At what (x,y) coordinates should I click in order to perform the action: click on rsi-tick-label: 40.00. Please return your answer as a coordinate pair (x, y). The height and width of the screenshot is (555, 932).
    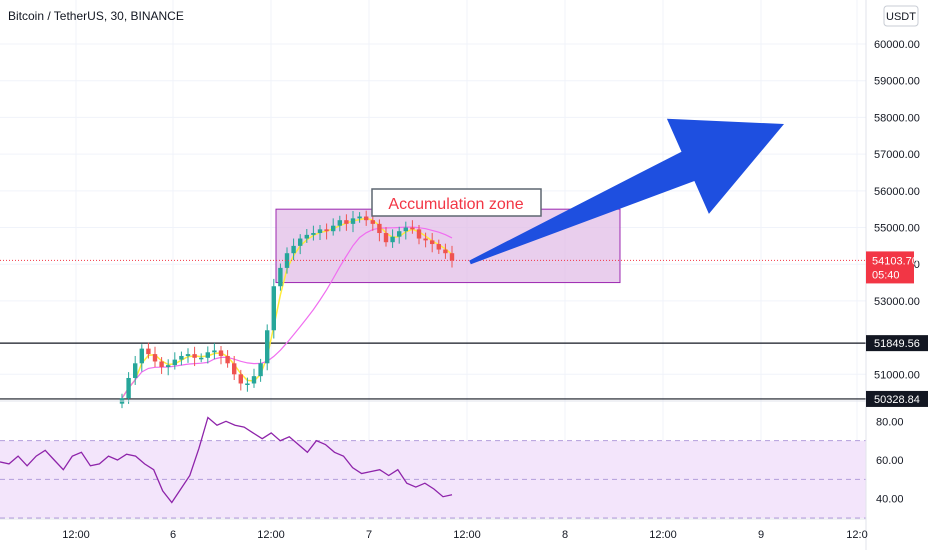
    Looking at the image, I should click on (890, 500).